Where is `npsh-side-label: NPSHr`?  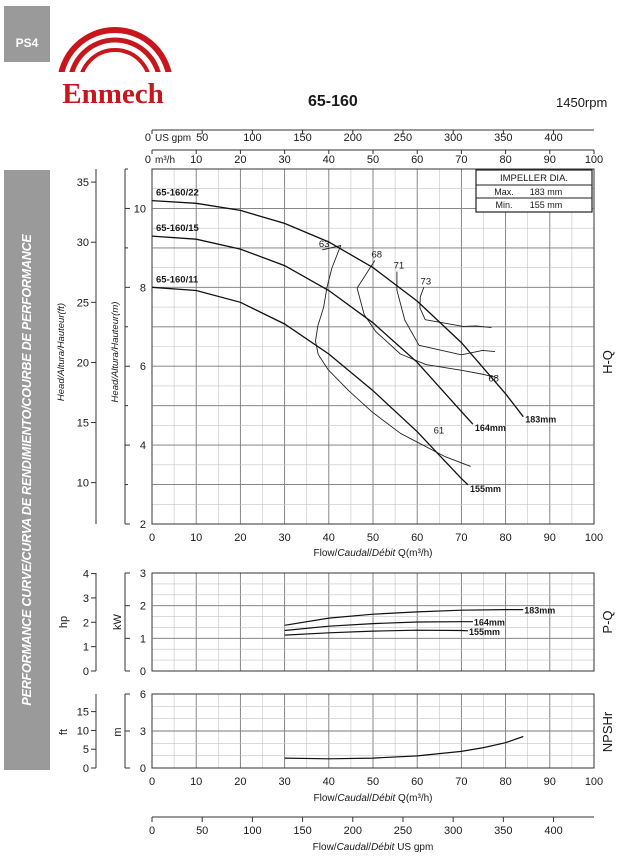
npsh-side-label: NPSHr is located at coordinates (607, 731).